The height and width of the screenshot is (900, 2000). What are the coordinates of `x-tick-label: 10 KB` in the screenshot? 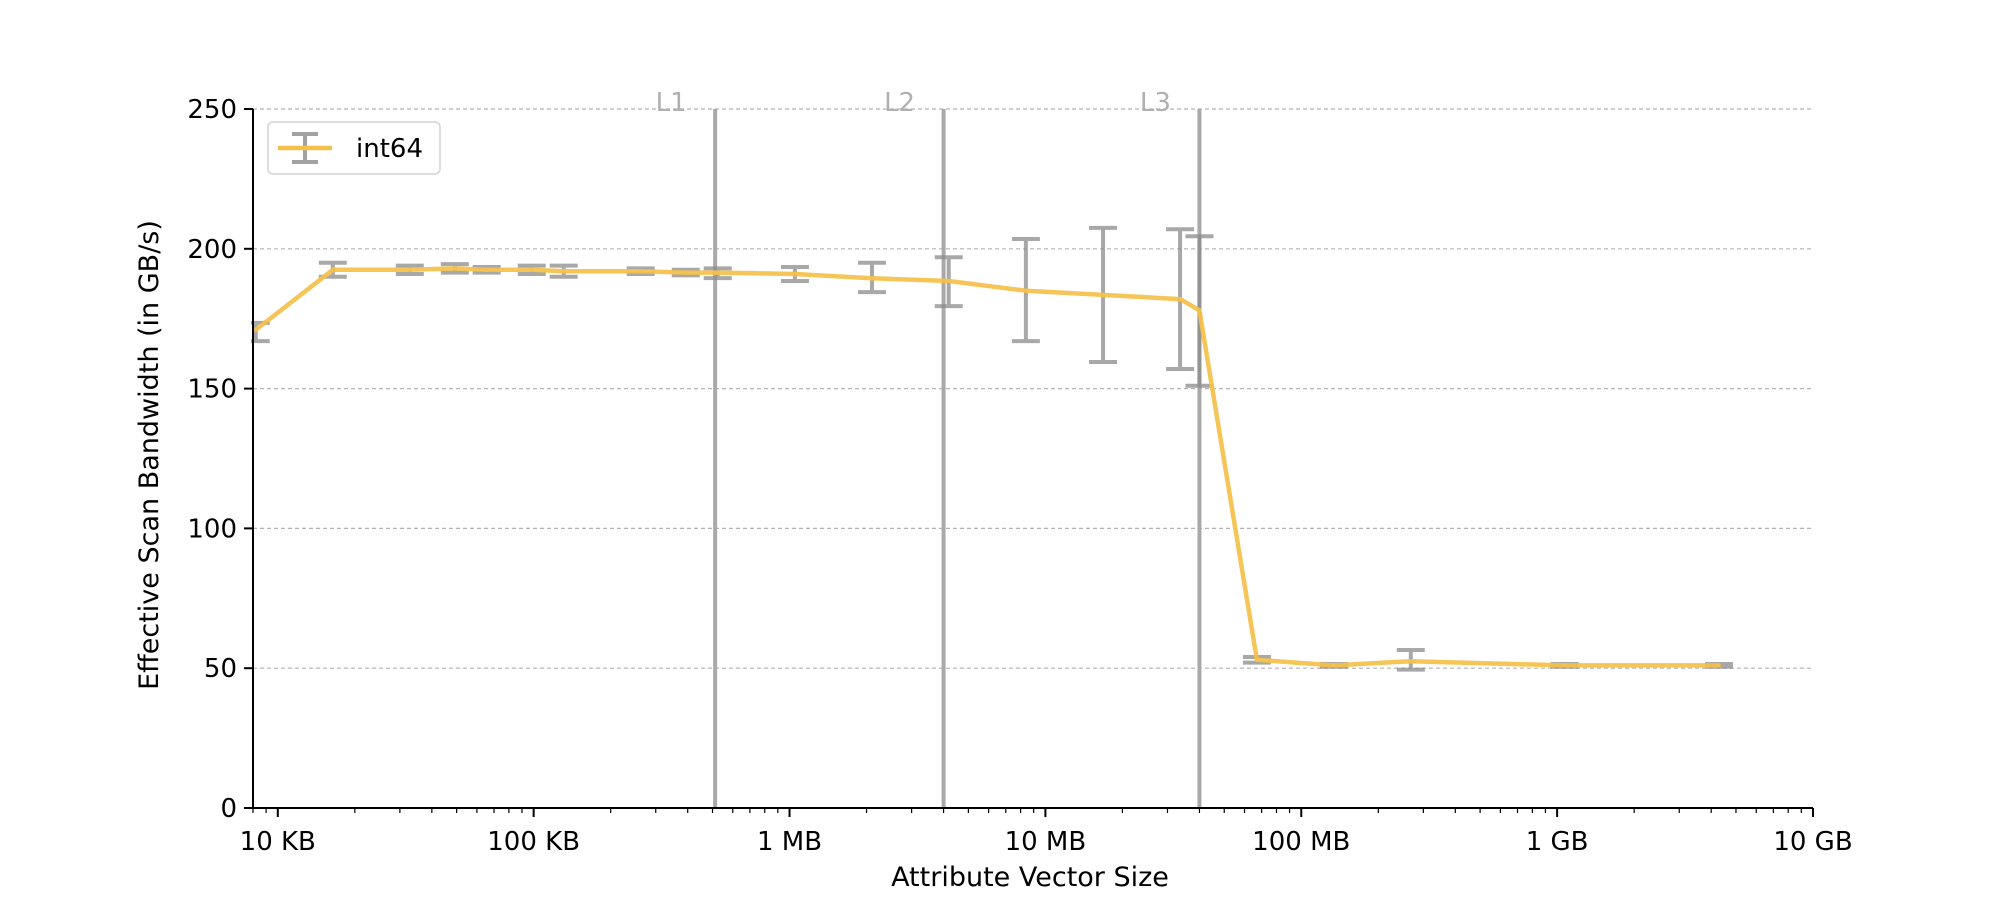 It's located at (278, 842).